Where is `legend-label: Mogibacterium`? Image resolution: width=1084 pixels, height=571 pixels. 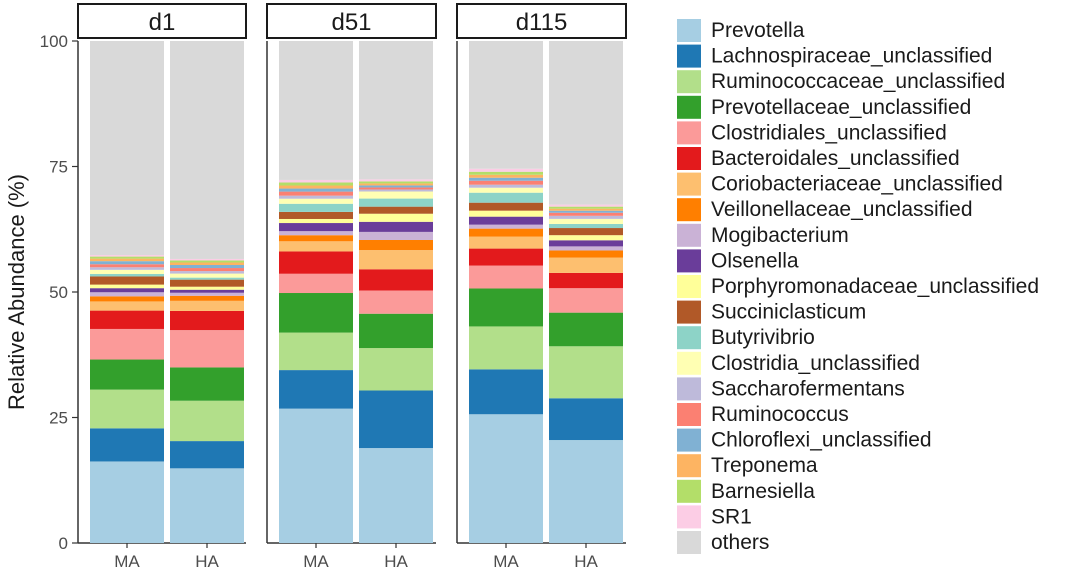
legend-label: Mogibacterium is located at coordinates (780, 235).